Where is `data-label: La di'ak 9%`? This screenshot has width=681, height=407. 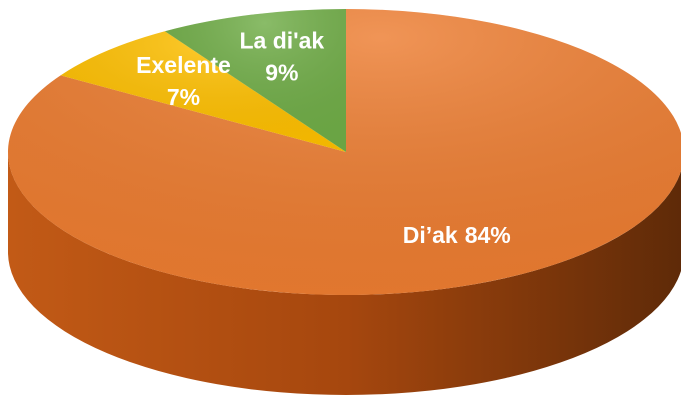 data-label: La di'ak 9% is located at coordinates (282, 57).